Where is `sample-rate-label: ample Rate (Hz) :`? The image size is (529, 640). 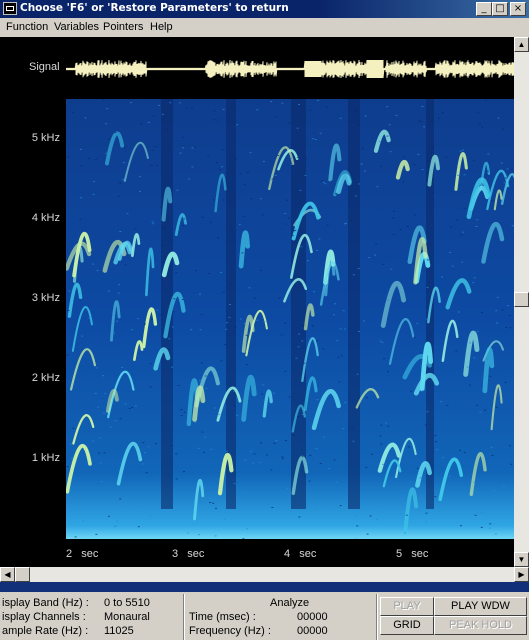
sample-rate-label: ample Rate (Hz) : is located at coordinates (45, 631).